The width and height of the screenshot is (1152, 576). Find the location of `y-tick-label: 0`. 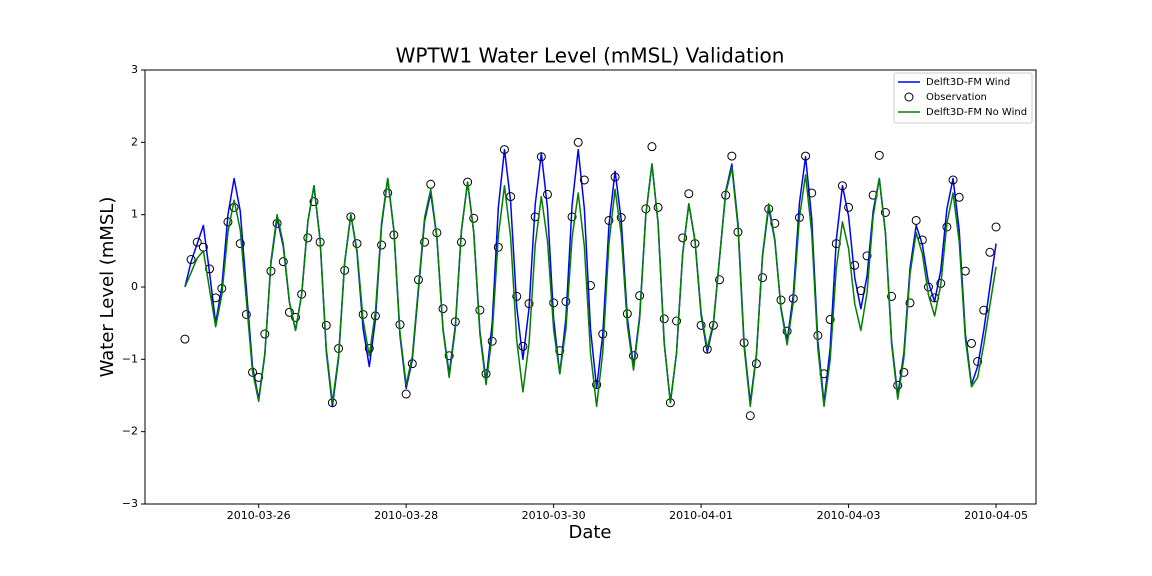

y-tick-label: 0 is located at coordinates (134, 286).